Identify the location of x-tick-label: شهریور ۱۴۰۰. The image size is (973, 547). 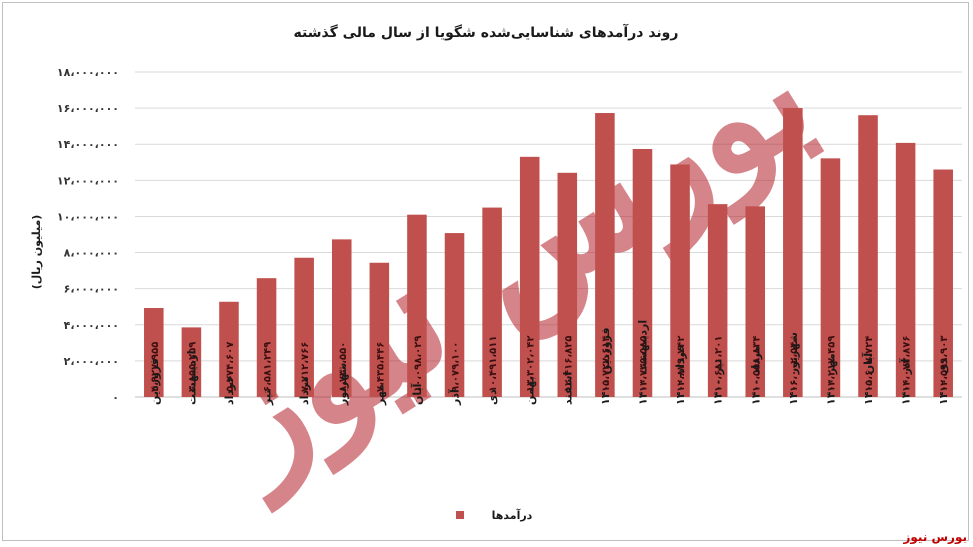
(793, 368).